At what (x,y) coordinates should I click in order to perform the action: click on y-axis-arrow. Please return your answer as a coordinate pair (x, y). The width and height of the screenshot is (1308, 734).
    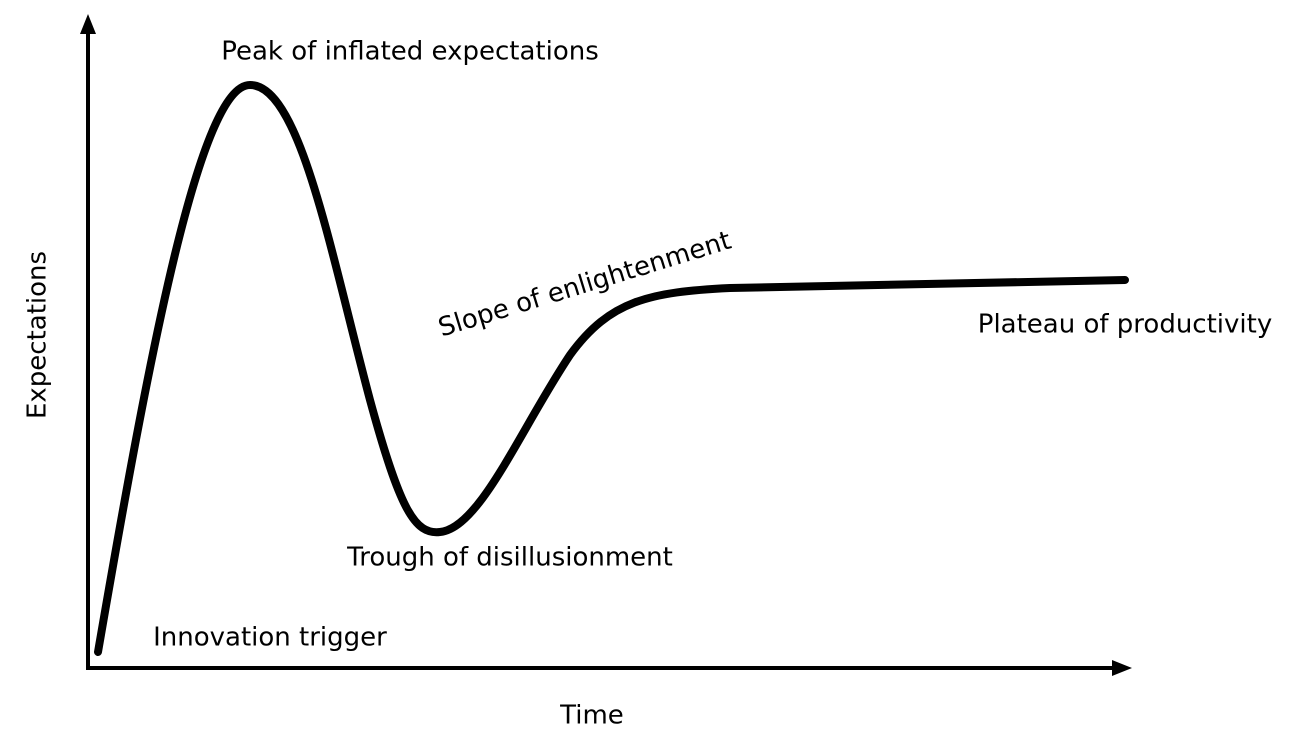
    Looking at the image, I should click on (88, 24).